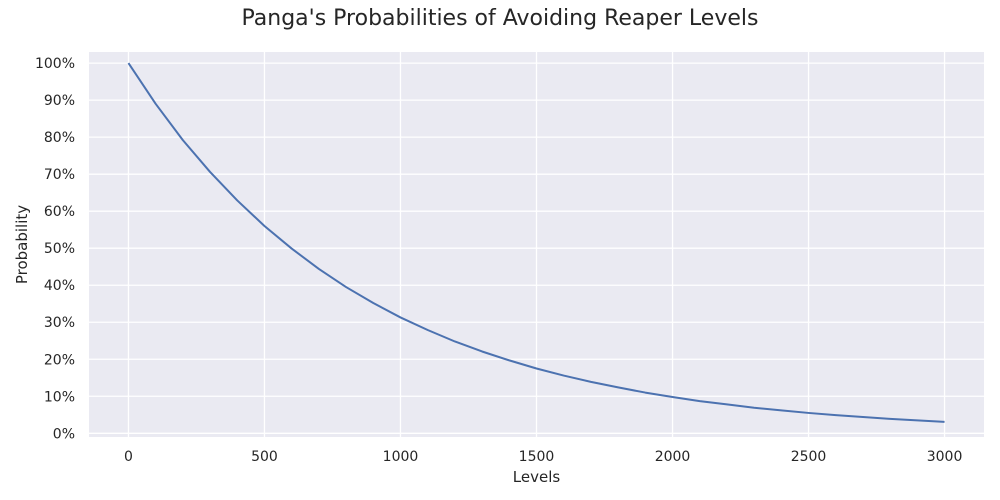 Image resolution: width=1000 pixels, height=500 pixels. Describe the element at coordinates (59, 360) in the screenshot. I see `y-tick-label: 20%` at that location.